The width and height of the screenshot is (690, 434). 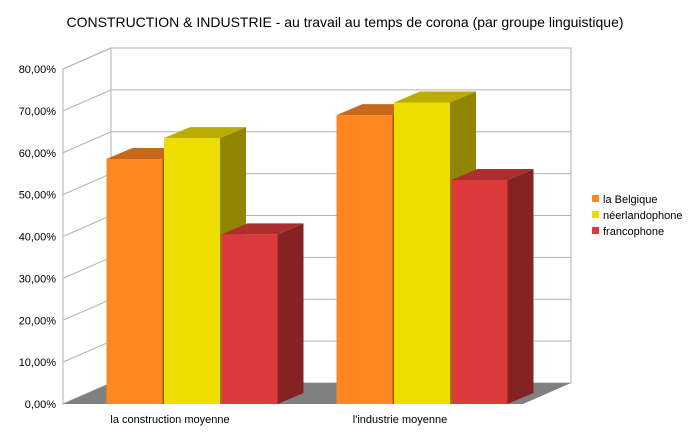 I want to click on y-tick-label: 50,00%, so click(x=38, y=196).